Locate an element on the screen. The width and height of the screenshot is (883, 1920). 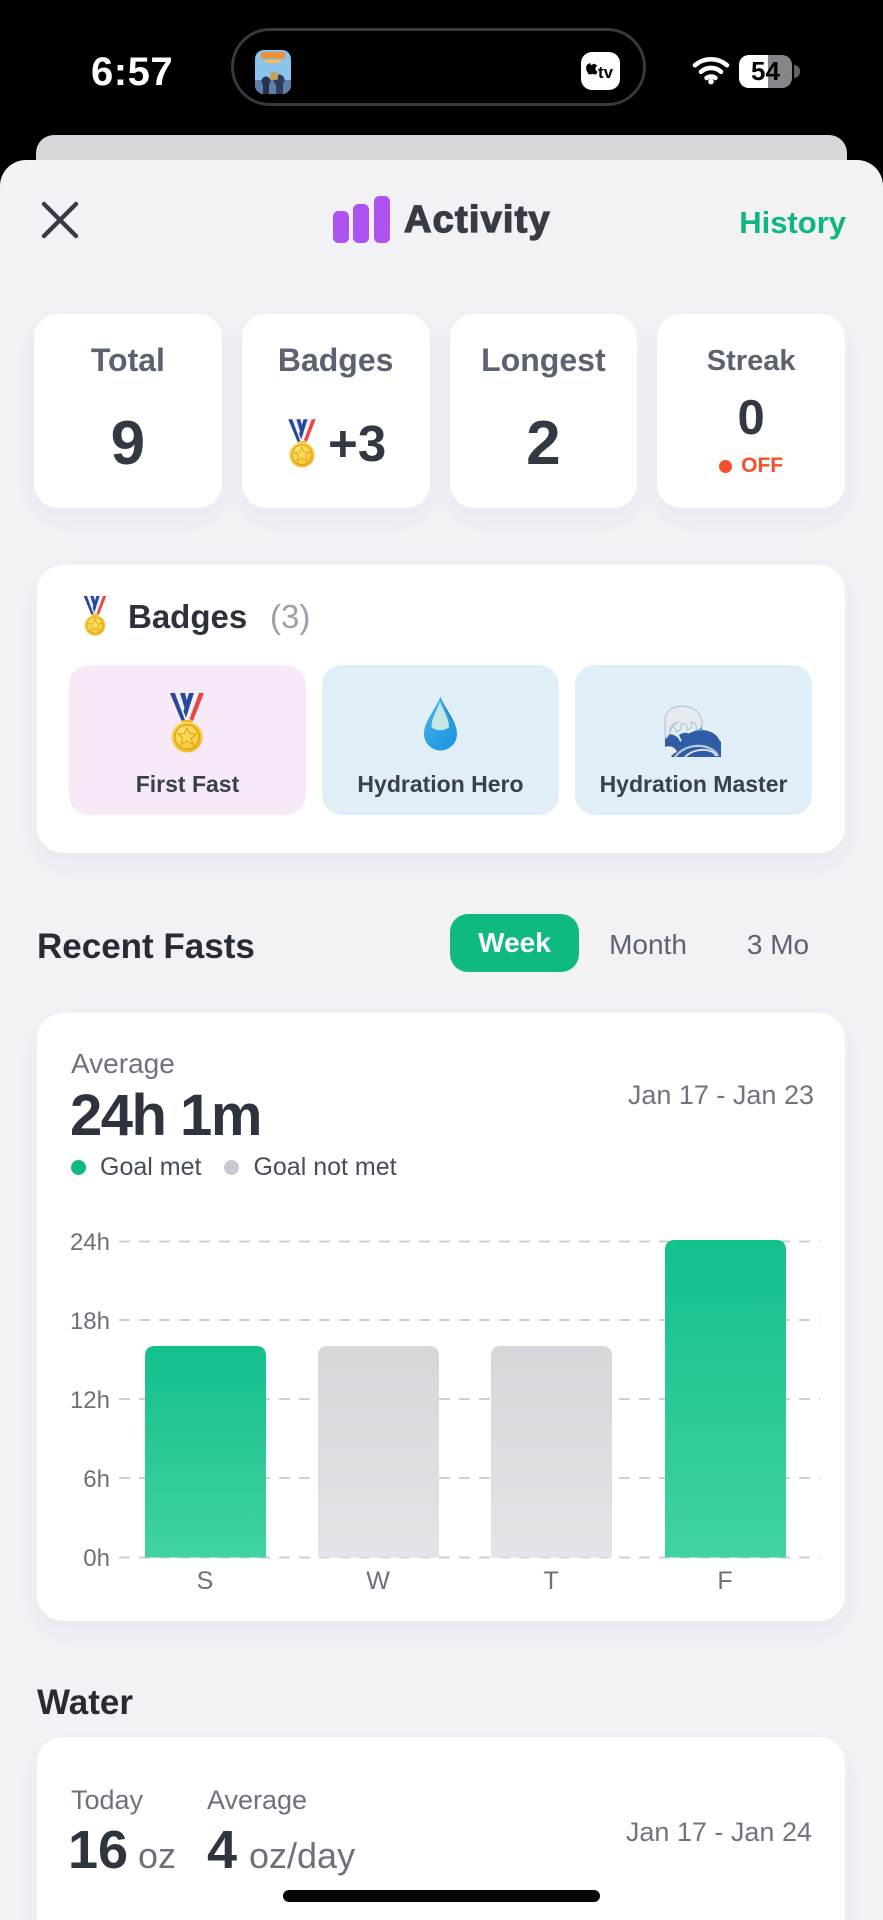
svg-text: 12h is located at coordinates (90, 1400).